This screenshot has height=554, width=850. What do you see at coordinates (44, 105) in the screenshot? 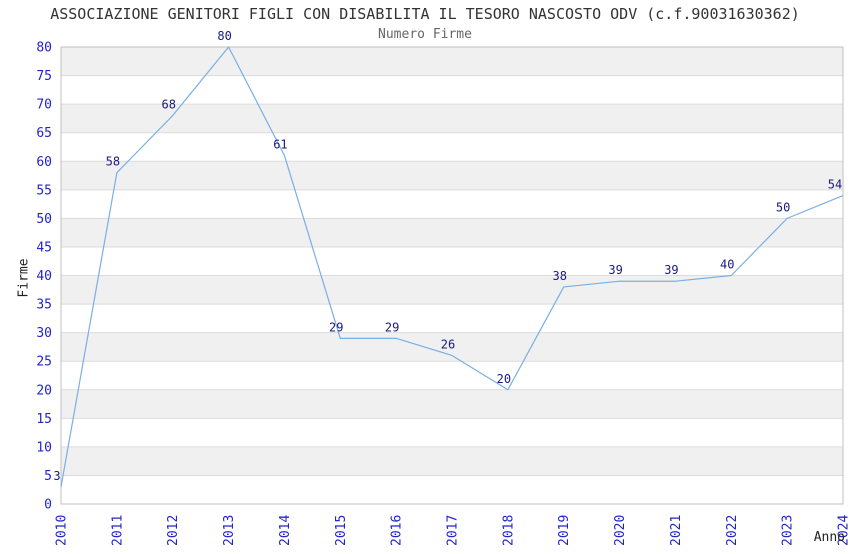
I see `y-tick-label: 70` at bounding box center [44, 105].